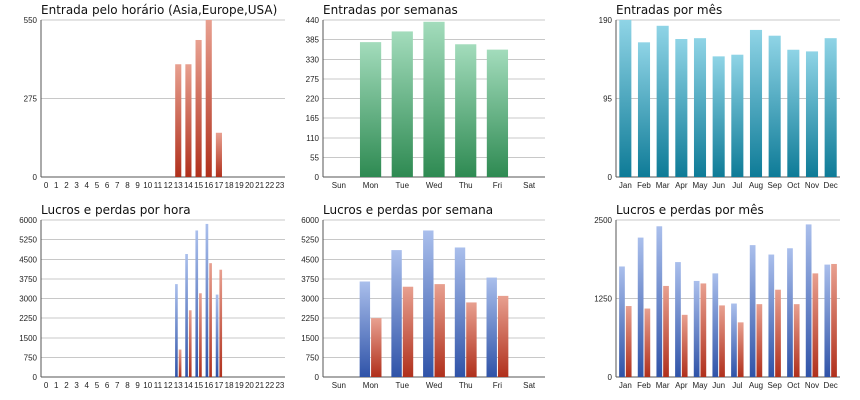  Describe the element at coordinates (390, 10) in the screenshot. I see `chart-title: Entradas por semanas` at that location.